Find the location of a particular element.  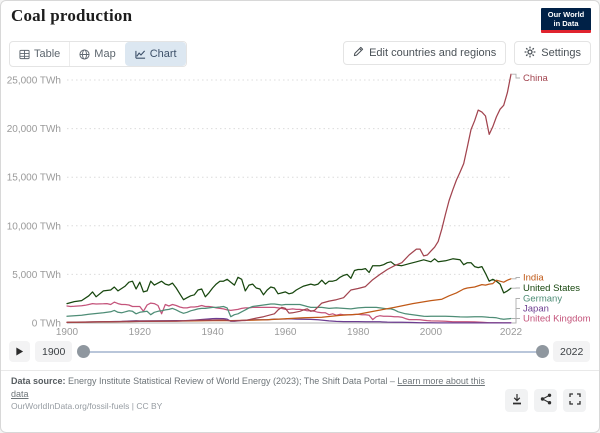

view-tabbar: Table Map Chart is located at coordinates (98, 54).